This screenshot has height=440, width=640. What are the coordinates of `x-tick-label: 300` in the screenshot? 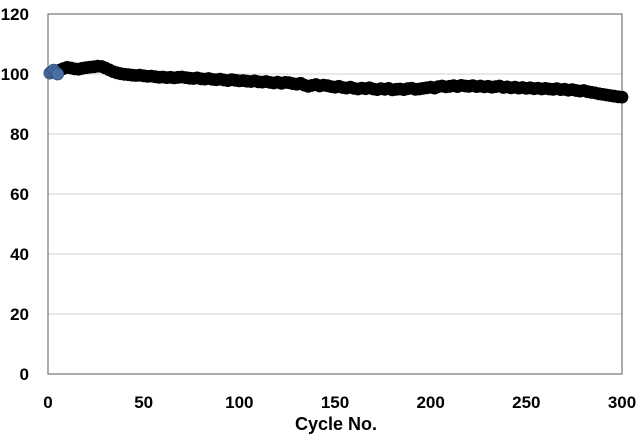 It's located at (622, 402).